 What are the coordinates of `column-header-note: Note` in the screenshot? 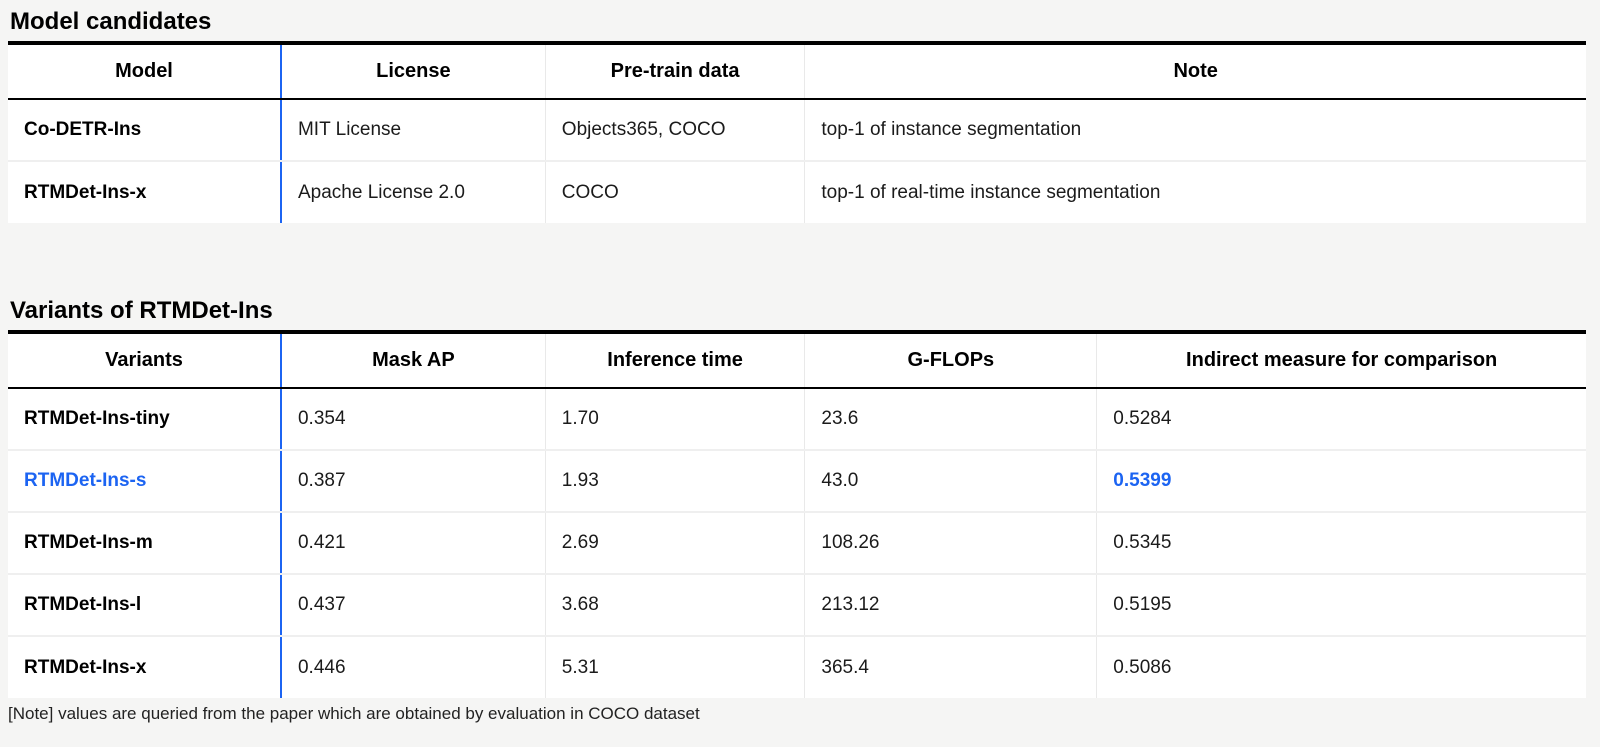 It's located at (1195, 71).